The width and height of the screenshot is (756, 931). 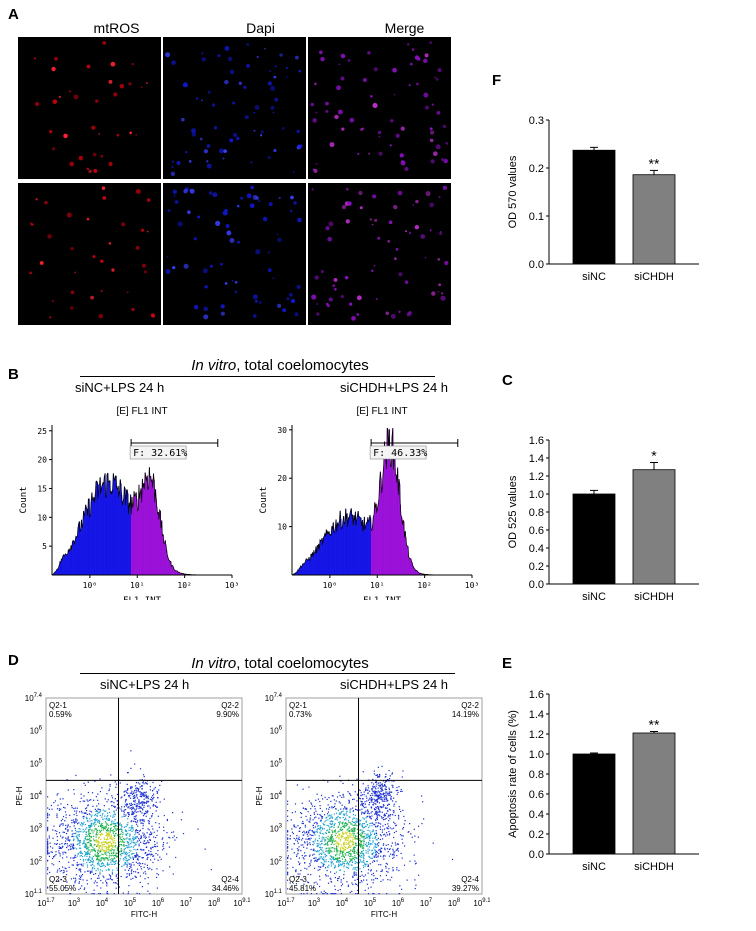 I want to click on histogram-title: [E] FL1 INT, so click(x=381, y=411).